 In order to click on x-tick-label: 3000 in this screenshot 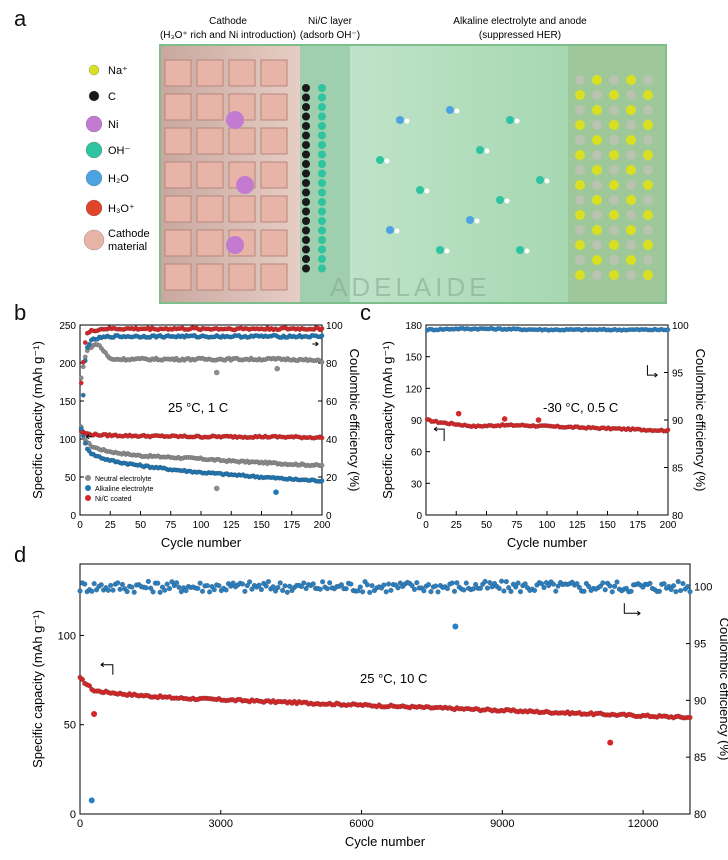, I will do `click(221, 824)`.